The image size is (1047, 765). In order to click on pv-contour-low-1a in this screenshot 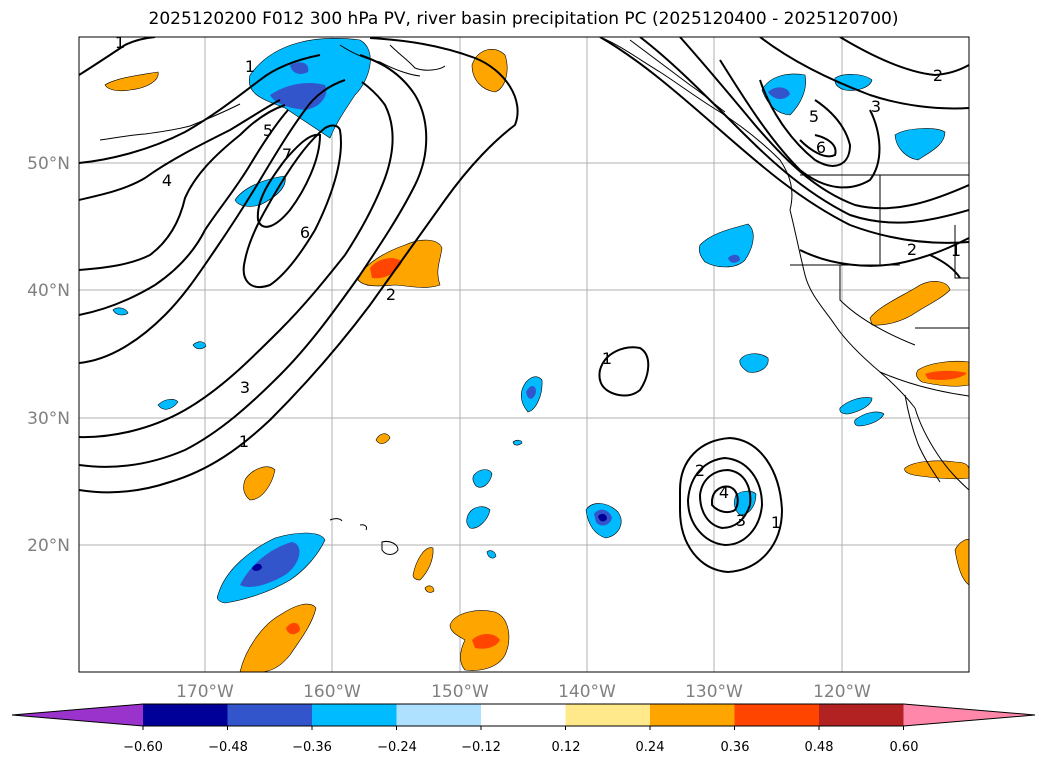, I will do `click(624, 371)`.